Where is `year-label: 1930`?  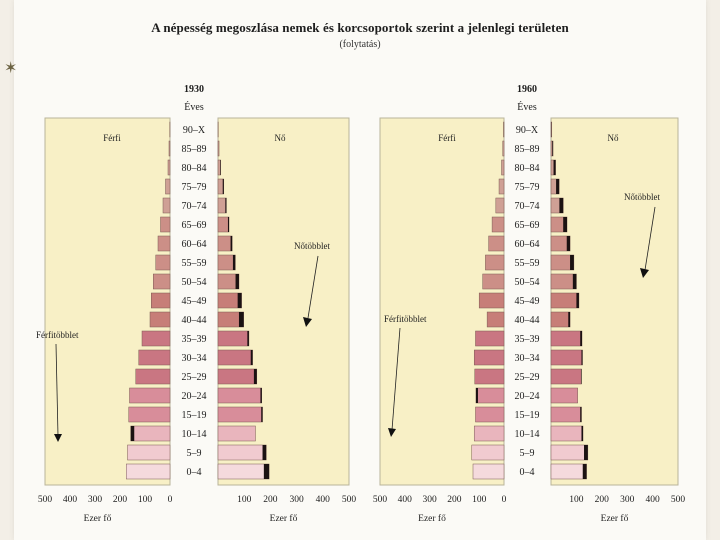
year-label: 1930 is located at coordinates (194, 89).